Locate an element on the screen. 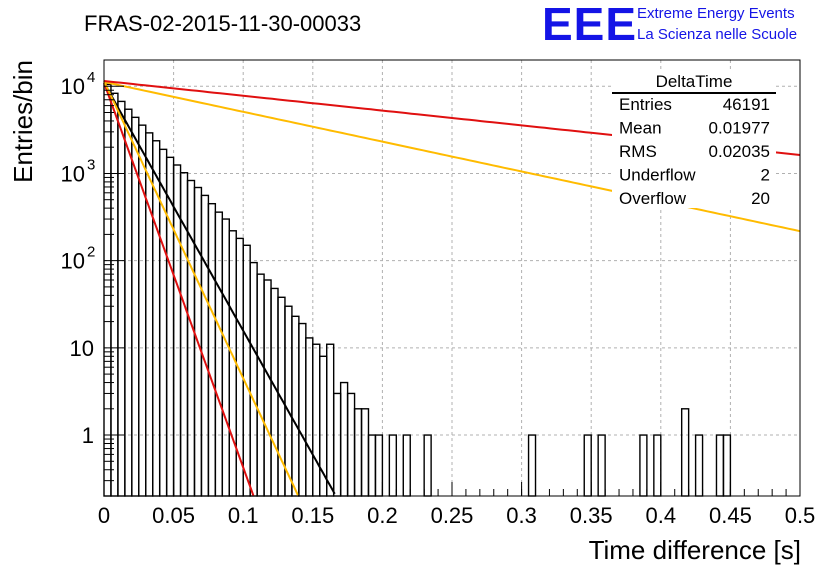  x-tick-label: 0.45 is located at coordinates (730, 515).